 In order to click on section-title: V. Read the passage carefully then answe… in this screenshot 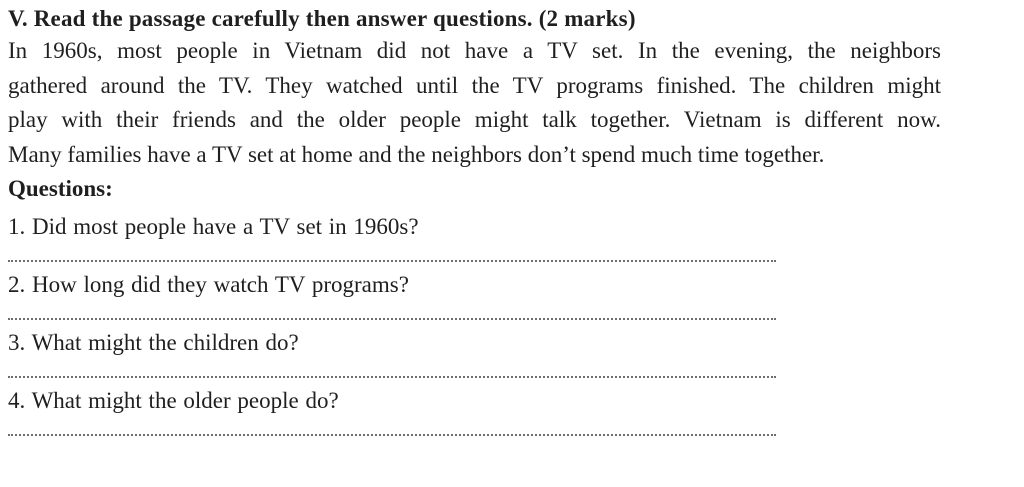, I will do `click(322, 18)`.